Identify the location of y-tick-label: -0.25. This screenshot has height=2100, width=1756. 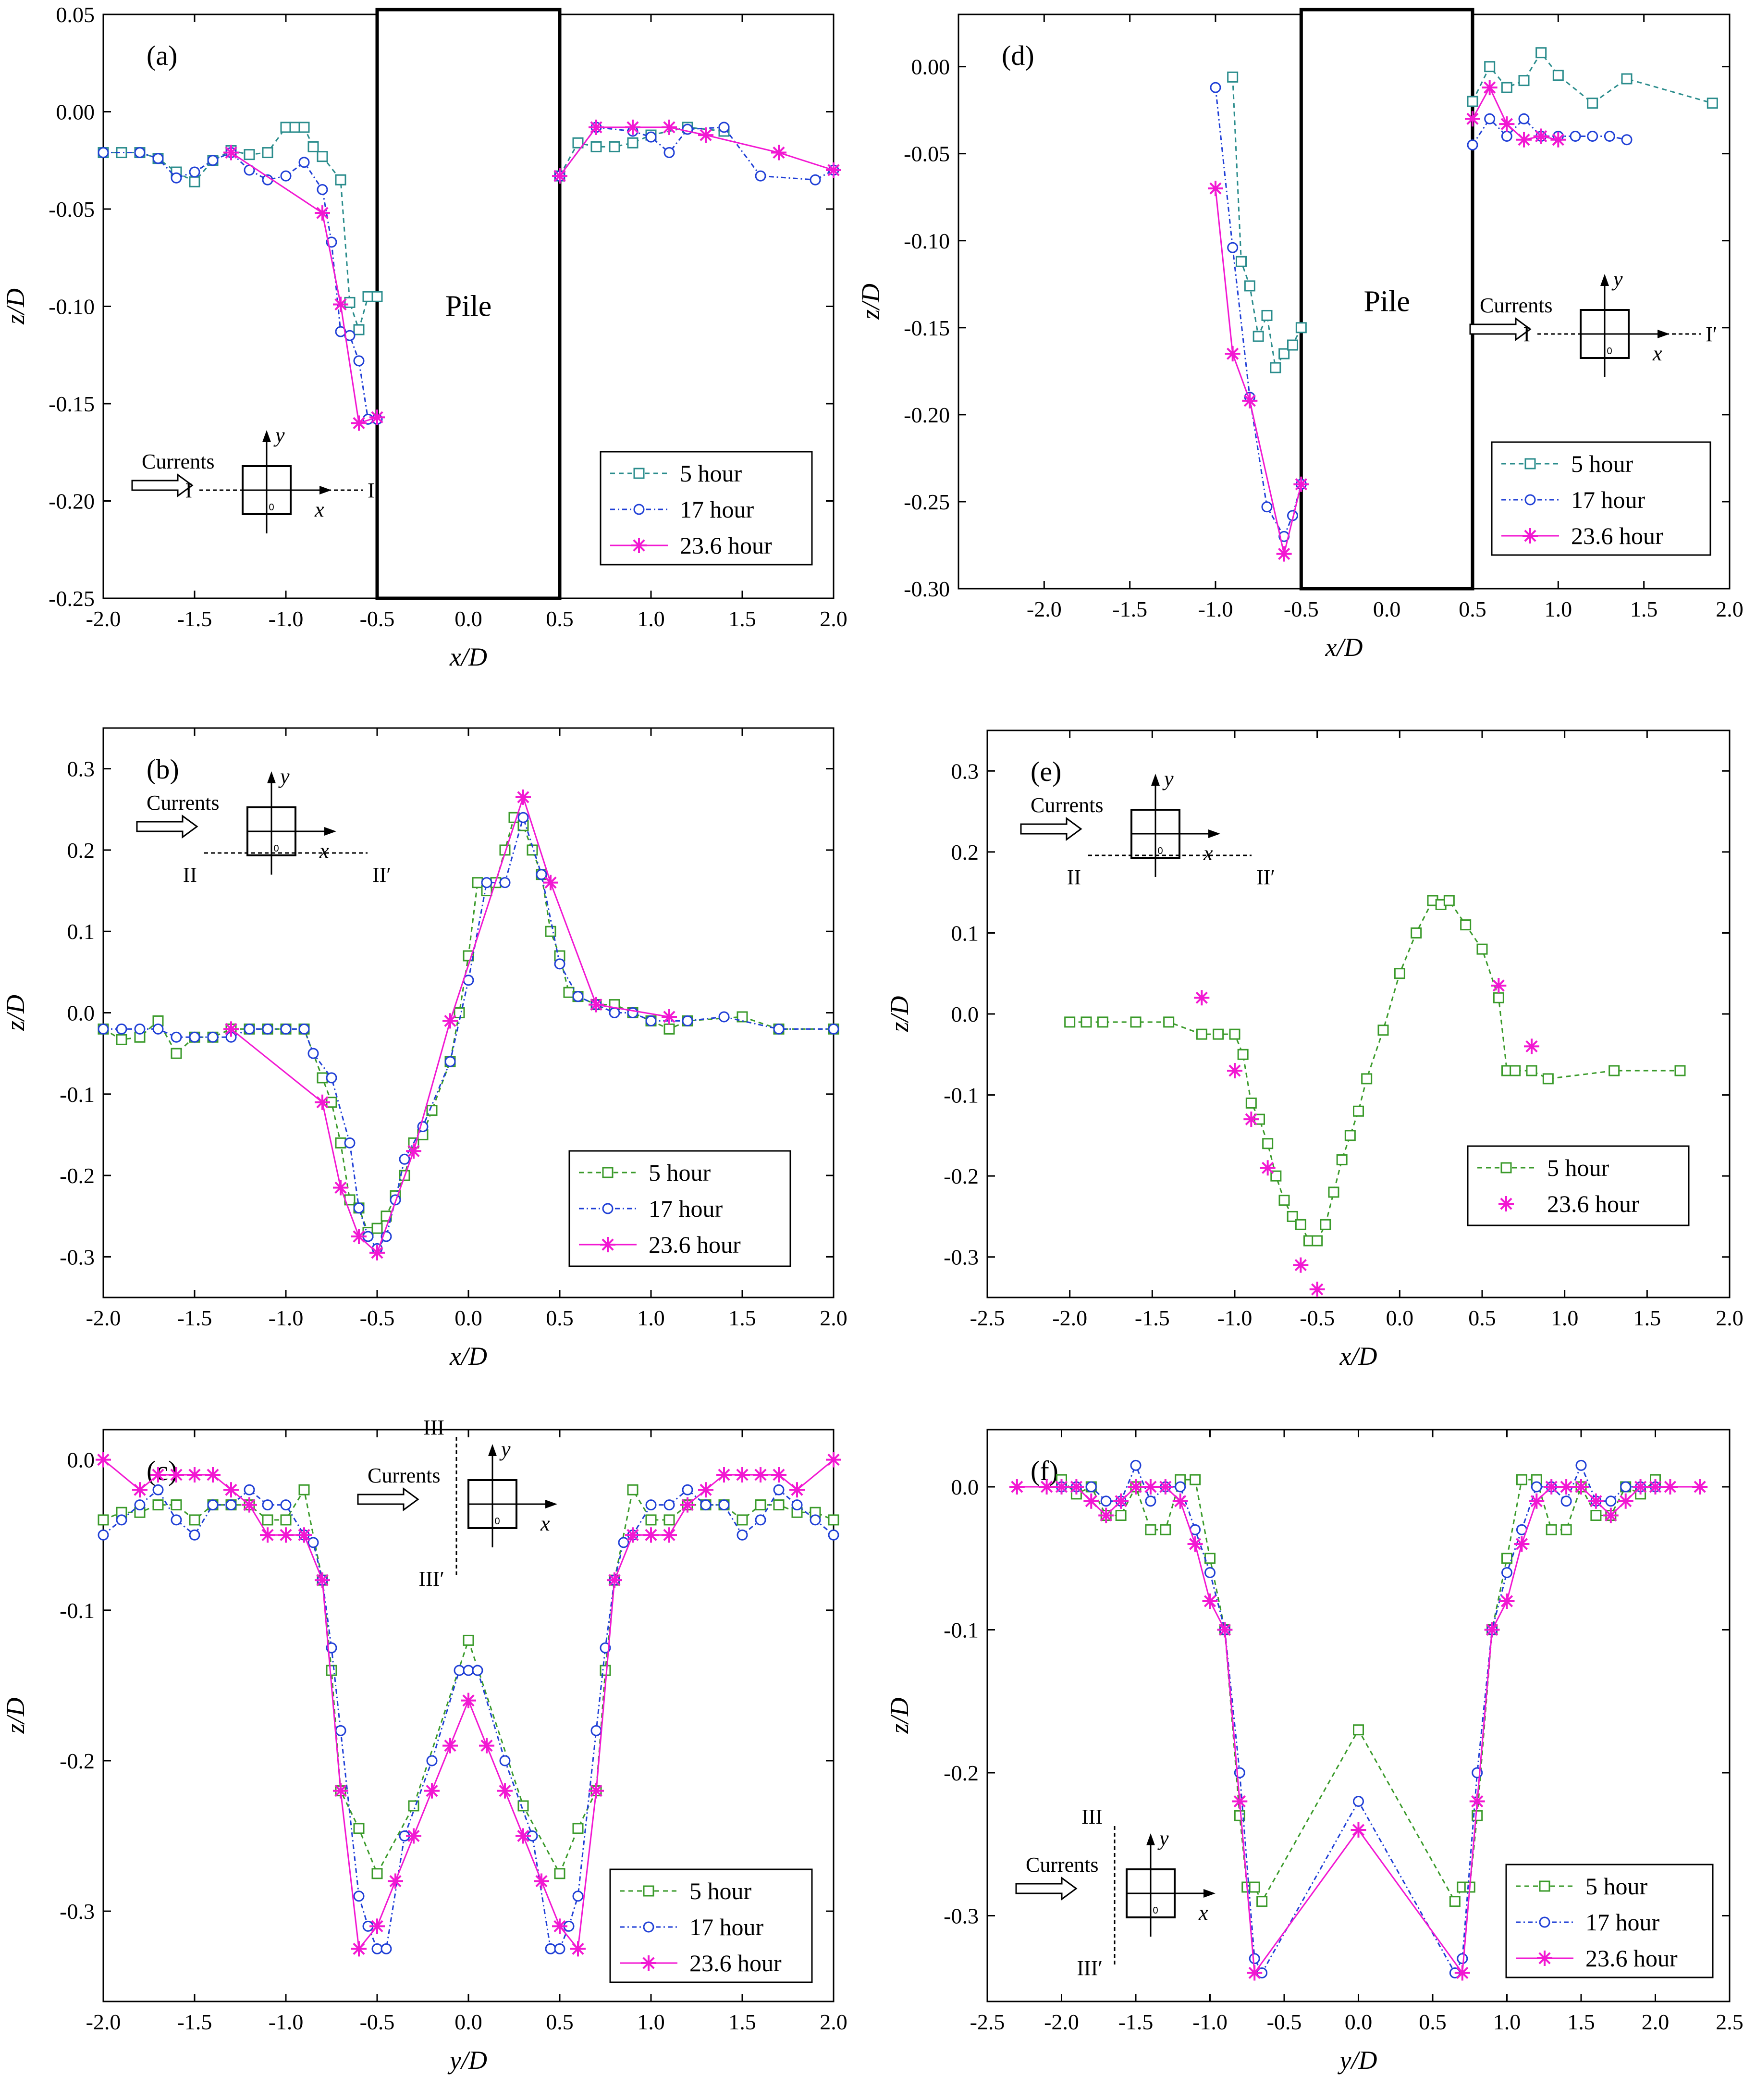
(927, 502).